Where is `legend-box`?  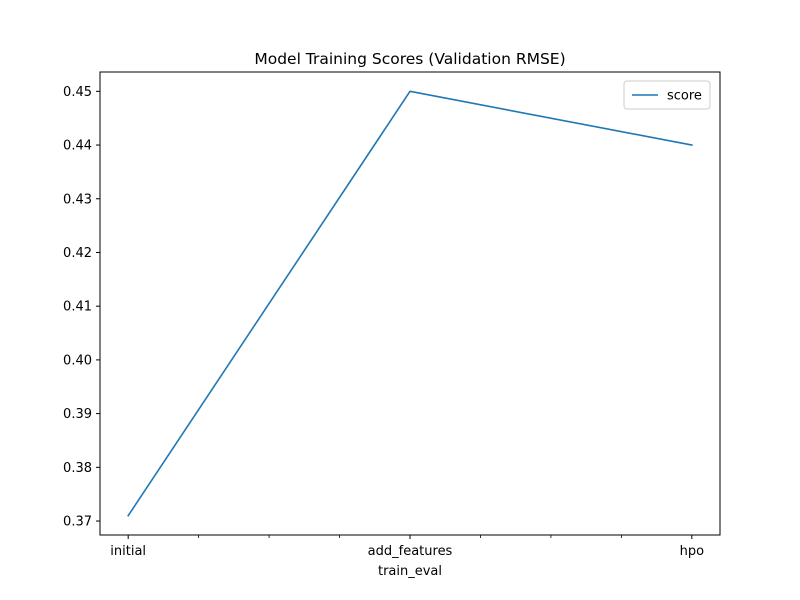 legend-box is located at coordinates (667, 95).